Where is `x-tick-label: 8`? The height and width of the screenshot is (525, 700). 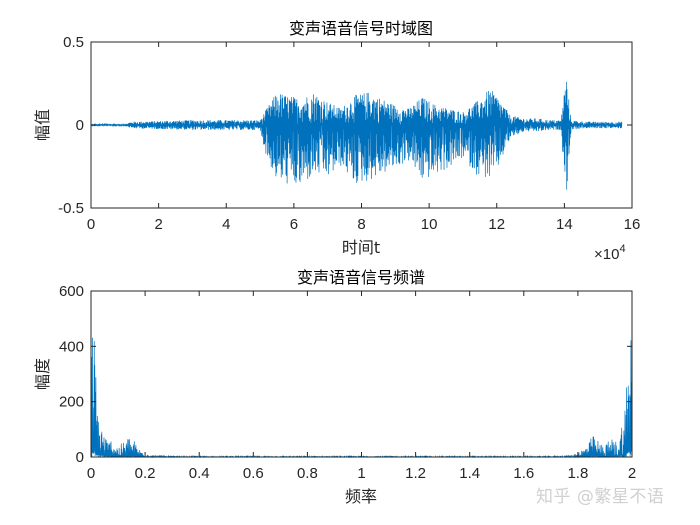
x-tick-label: 8 is located at coordinates (361, 224).